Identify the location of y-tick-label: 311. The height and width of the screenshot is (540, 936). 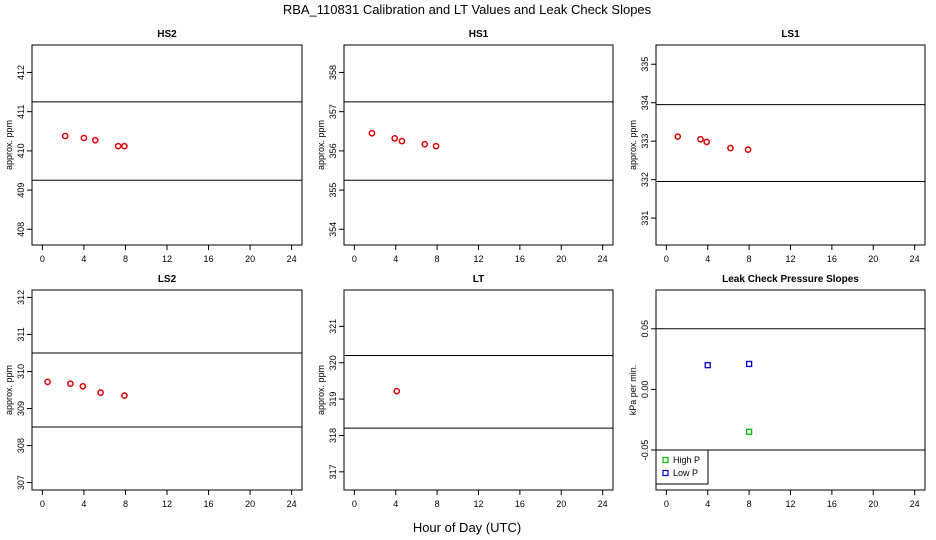
(21, 334).